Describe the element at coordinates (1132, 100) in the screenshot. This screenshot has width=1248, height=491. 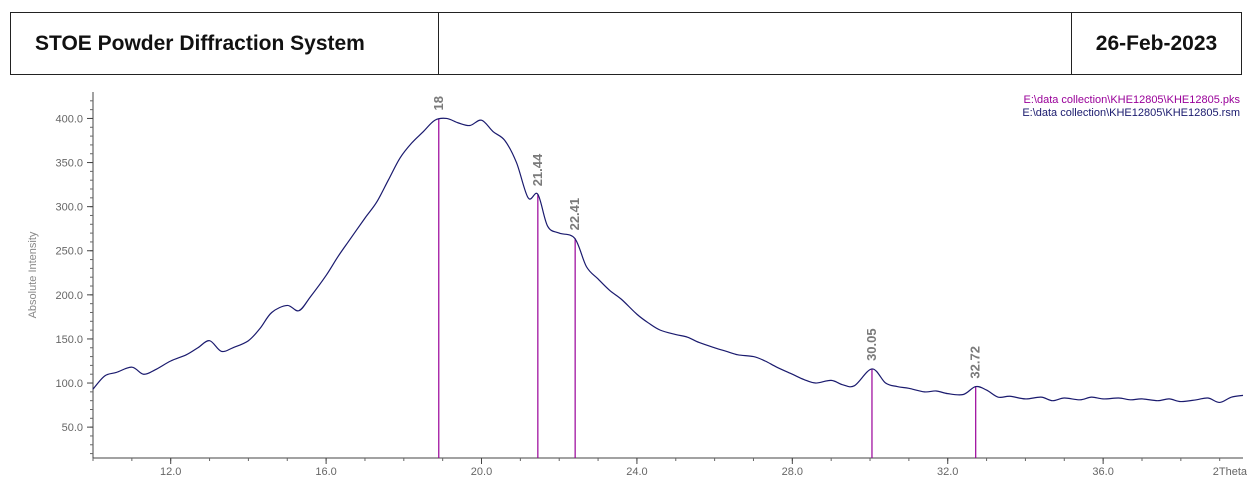
I see `legend-entry-pks: E:\data collection\KHE12805\KHE12805.pks` at that location.